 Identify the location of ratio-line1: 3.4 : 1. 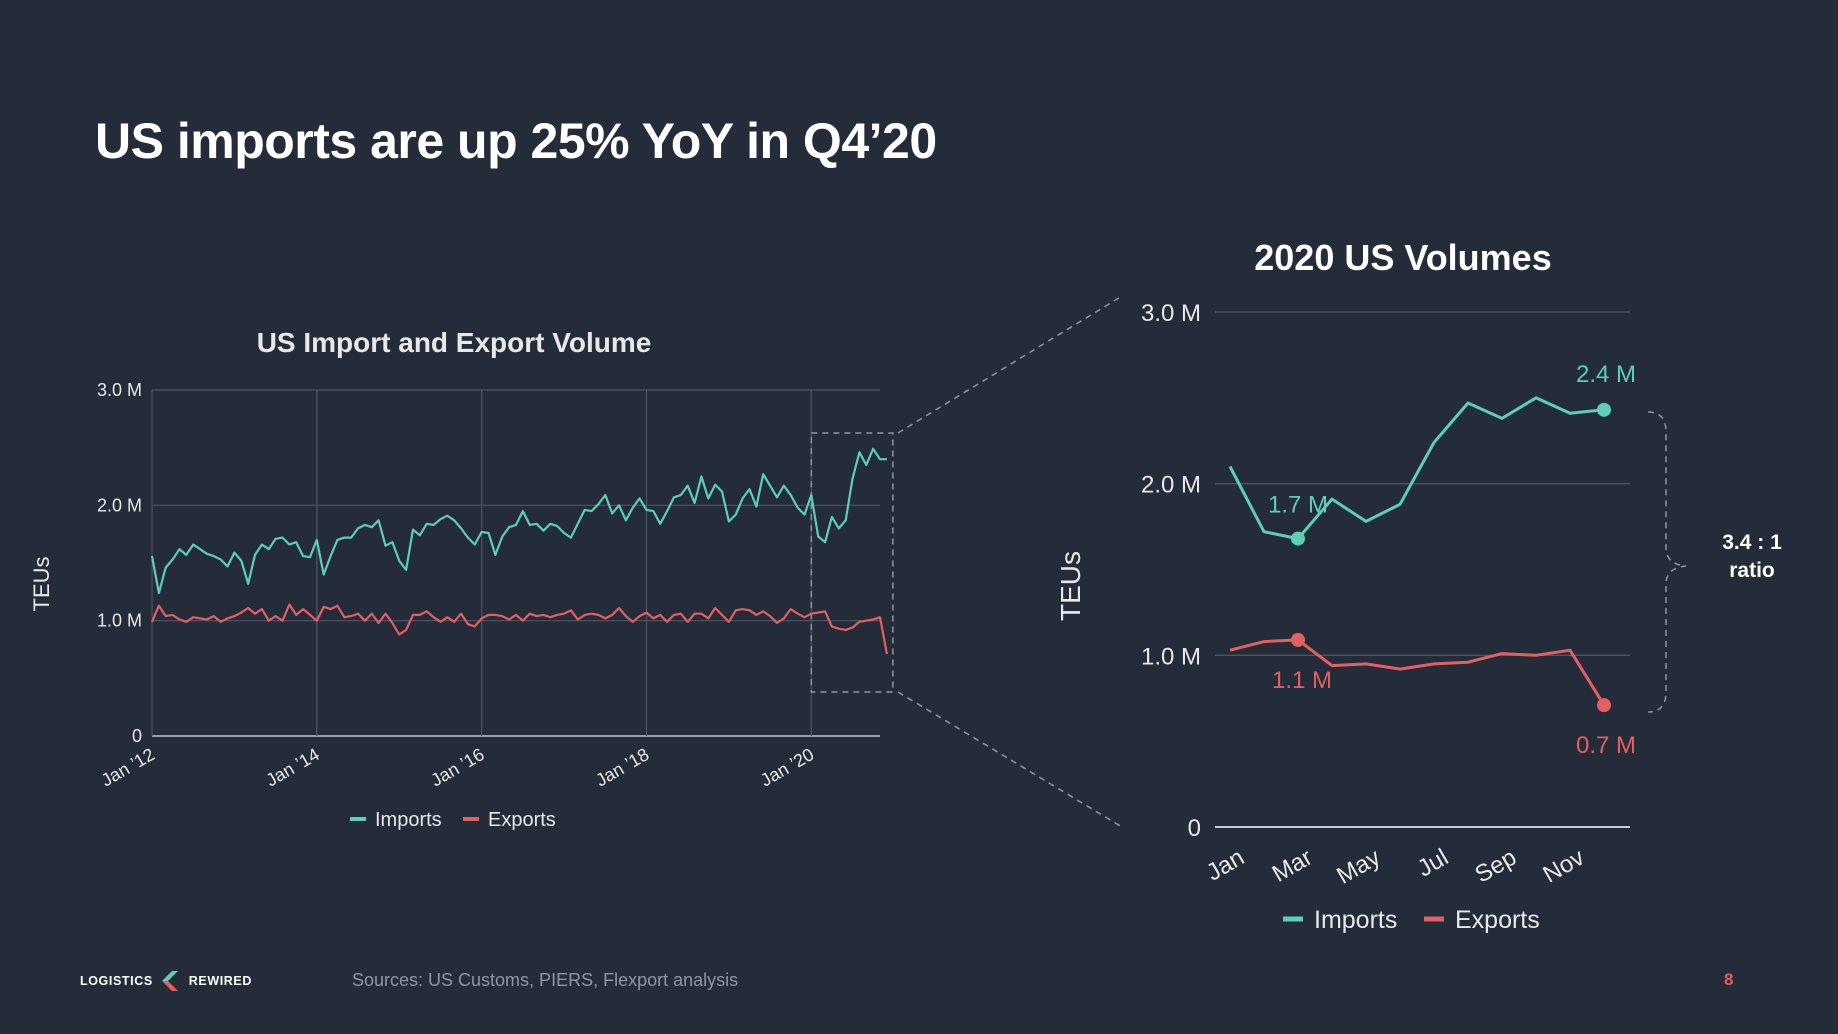
(1752, 542).